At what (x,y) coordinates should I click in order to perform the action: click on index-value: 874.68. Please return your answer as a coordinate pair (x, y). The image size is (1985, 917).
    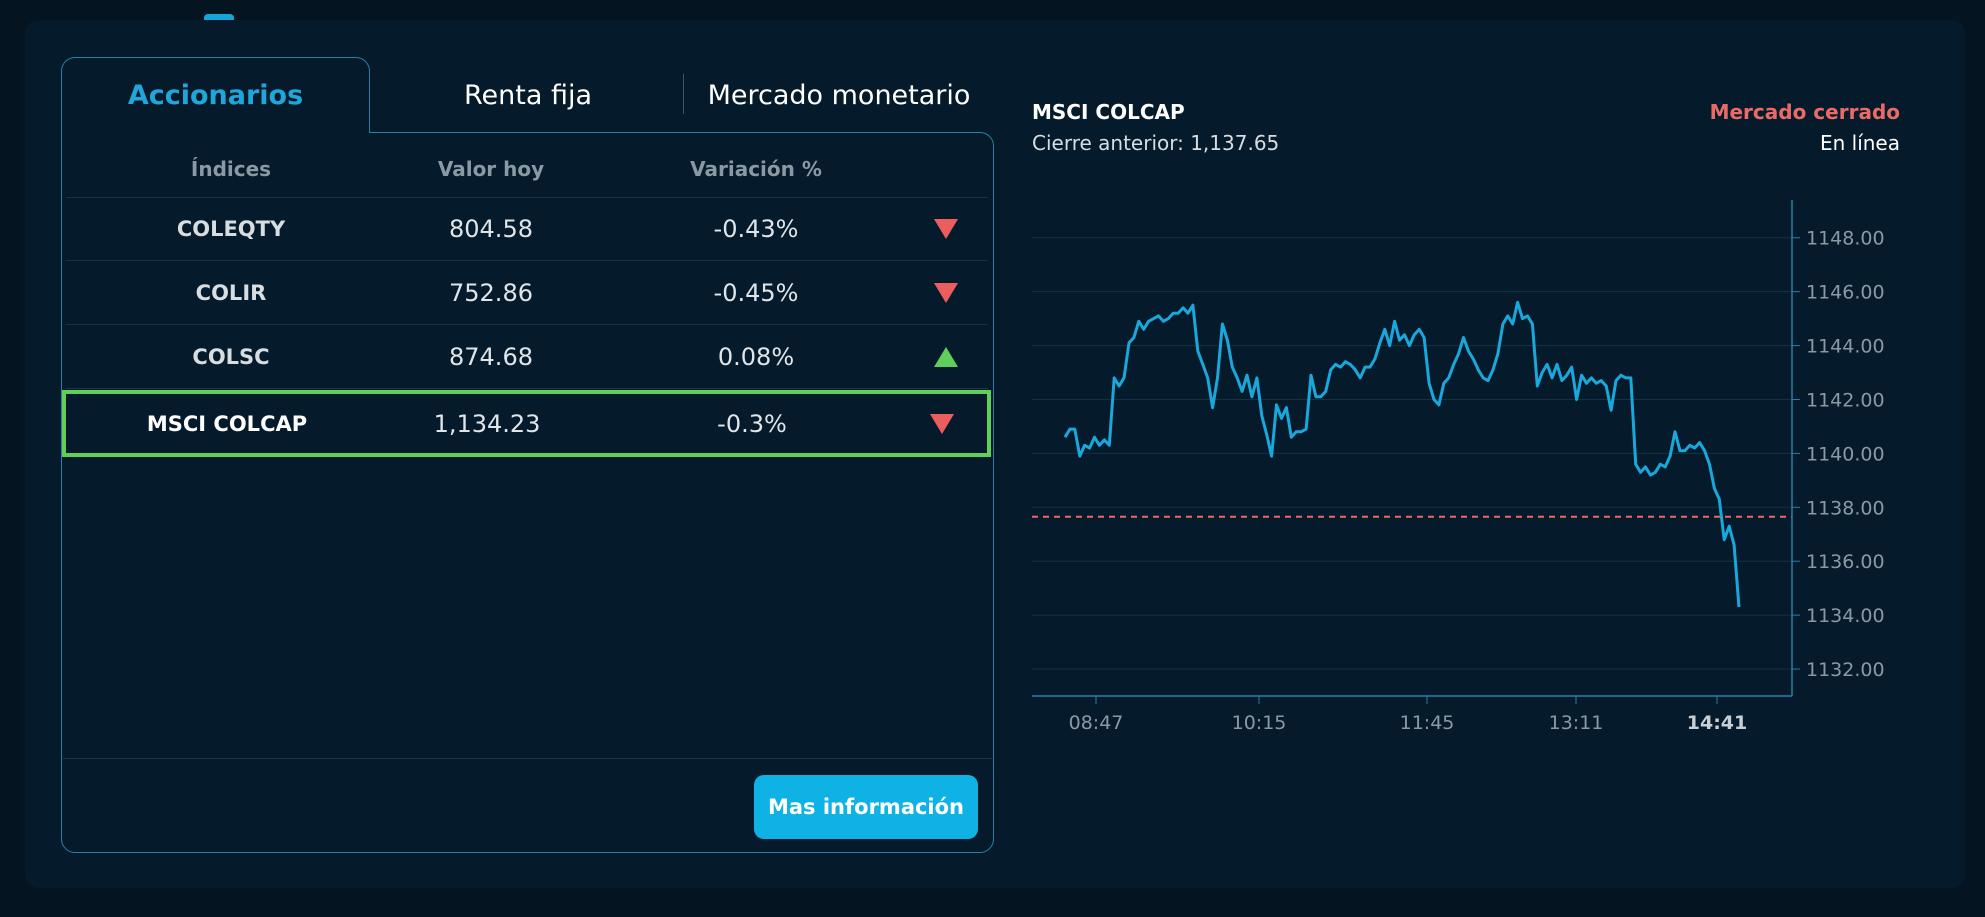
    Looking at the image, I should click on (491, 356).